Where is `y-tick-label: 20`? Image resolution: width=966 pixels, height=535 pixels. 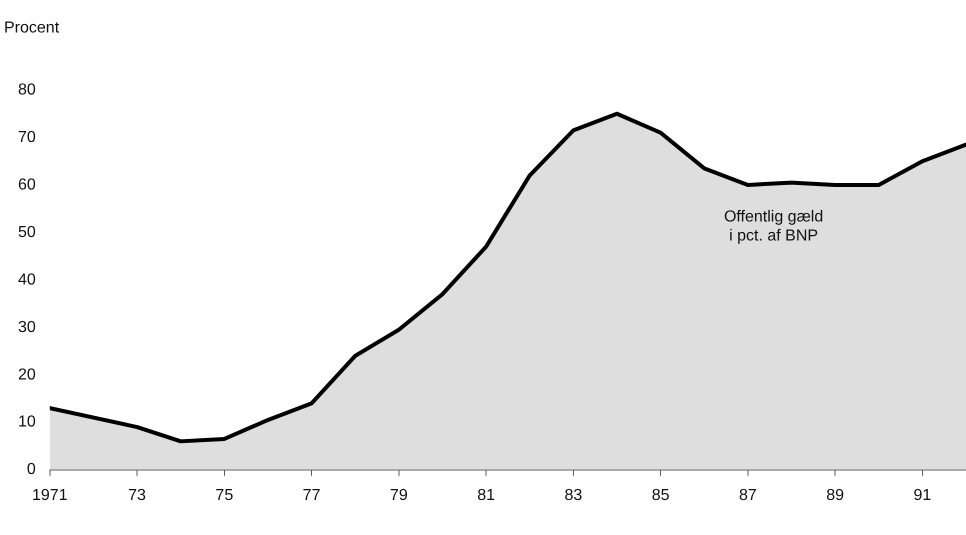 y-tick-label: 20 is located at coordinates (27, 375).